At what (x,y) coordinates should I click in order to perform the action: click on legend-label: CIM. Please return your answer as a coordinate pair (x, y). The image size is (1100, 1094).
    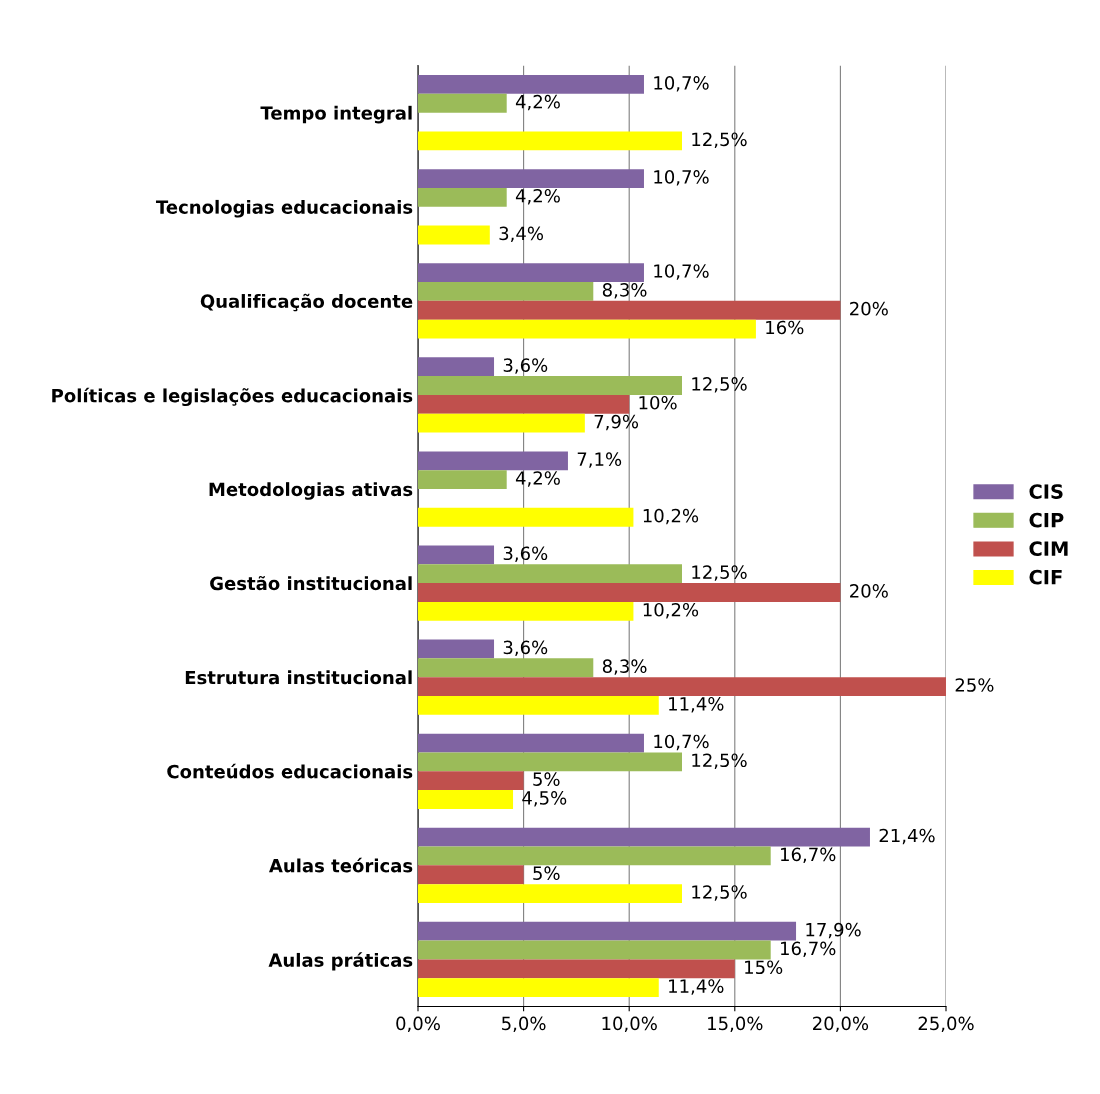
    Looking at the image, I should click on (1048, 548).